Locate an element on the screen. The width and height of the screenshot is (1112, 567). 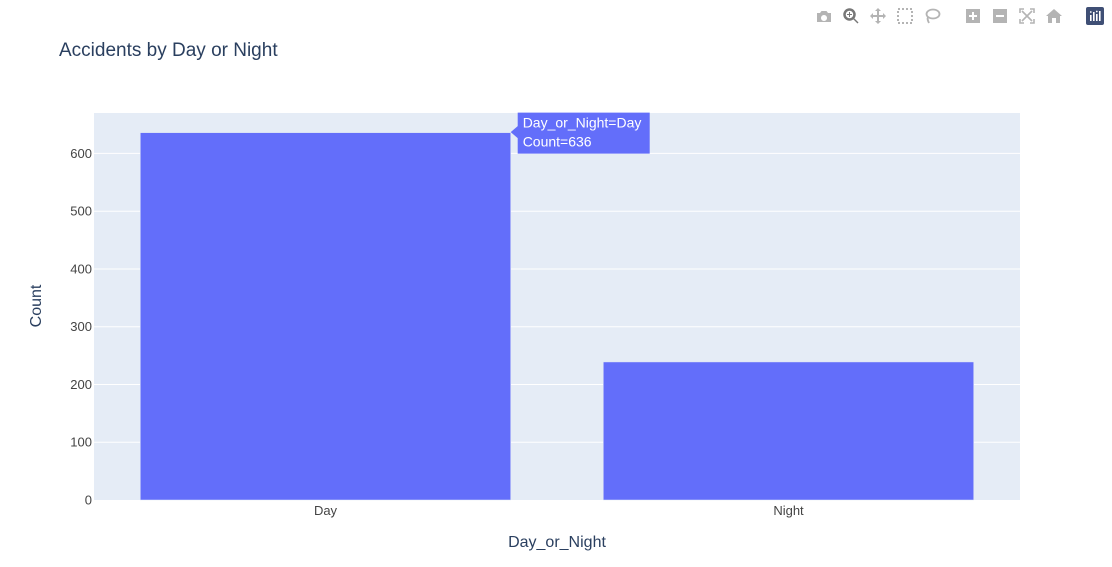
y-tick-label: 0 is located at coordinates (88, 500).